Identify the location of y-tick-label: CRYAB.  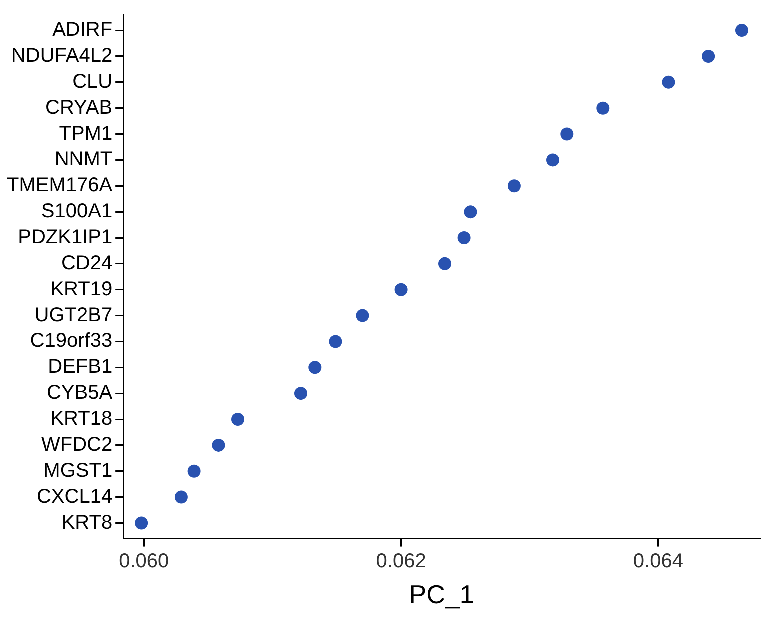
(79, 107).